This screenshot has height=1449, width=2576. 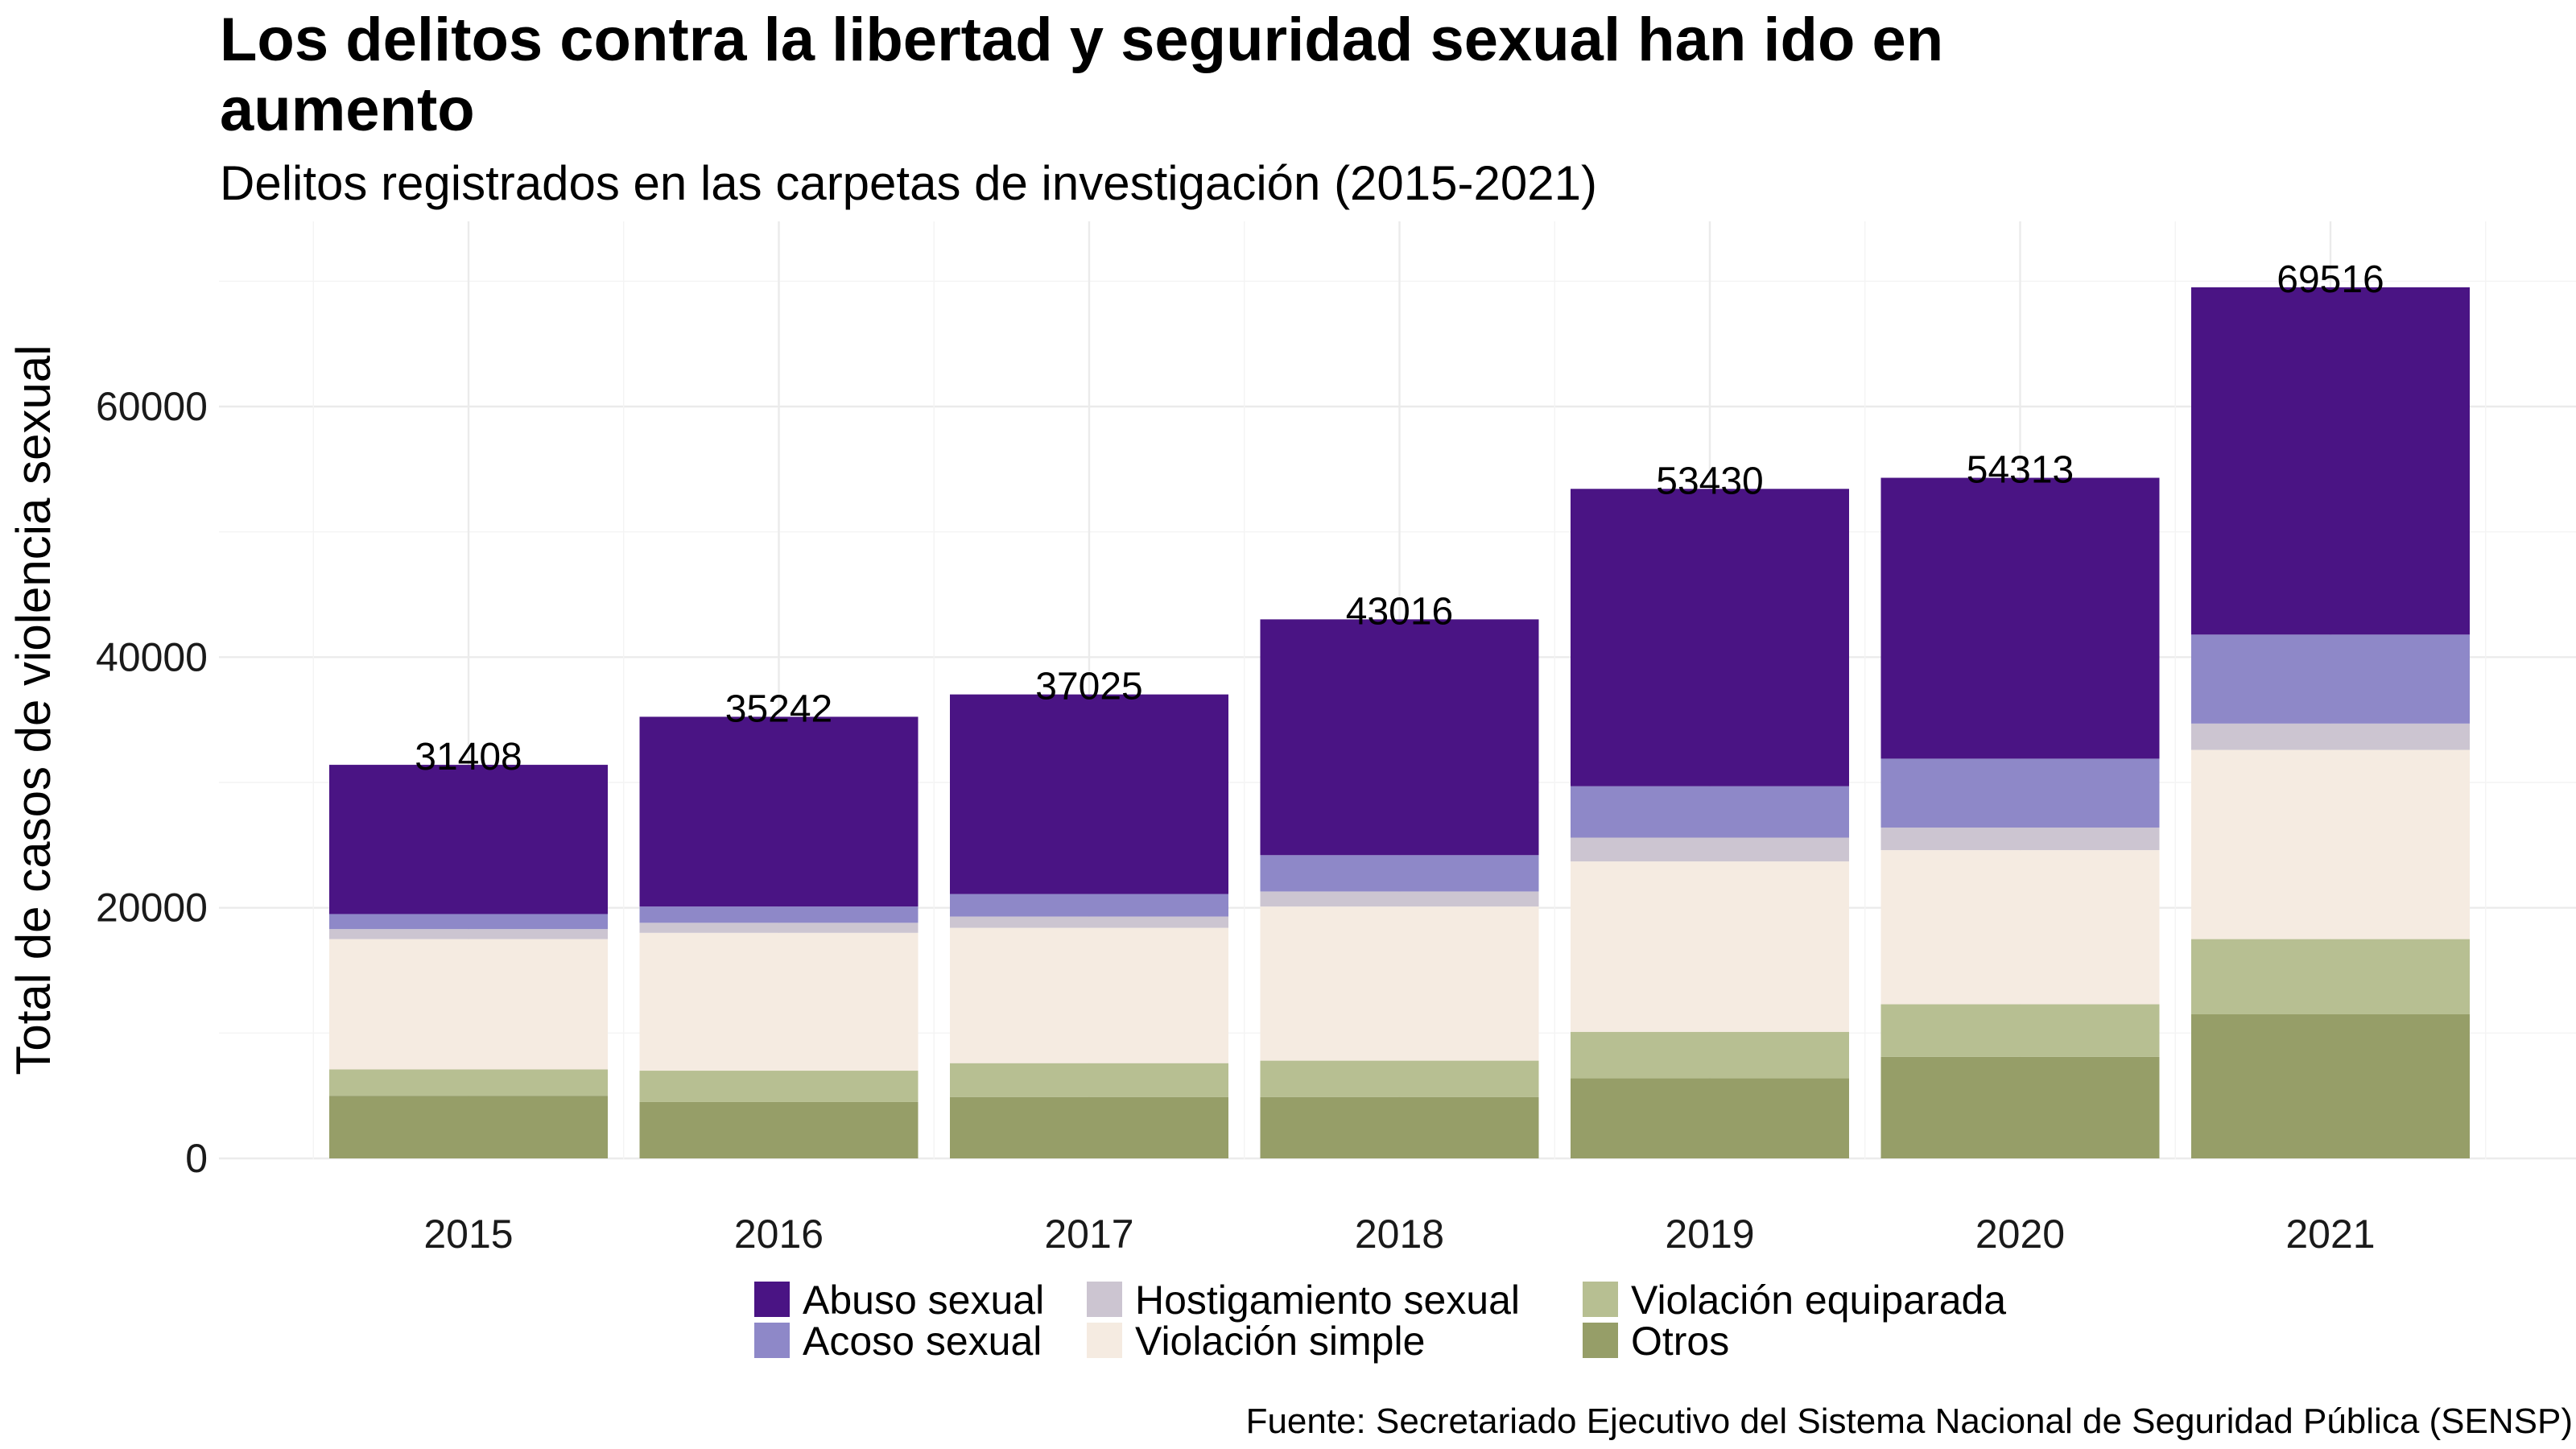 What do you see at coordinates (347, 110) in the screenshot?
I see `chart-title-line-2: aumento` at bounding box center [347, 110].